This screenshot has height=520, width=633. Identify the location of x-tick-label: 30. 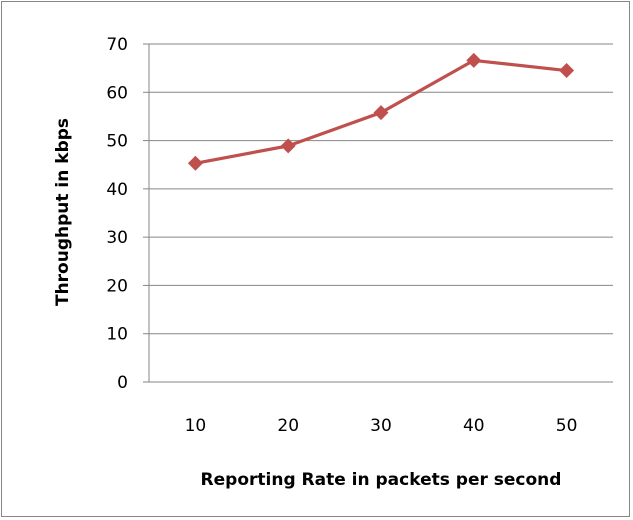
(381, 426).